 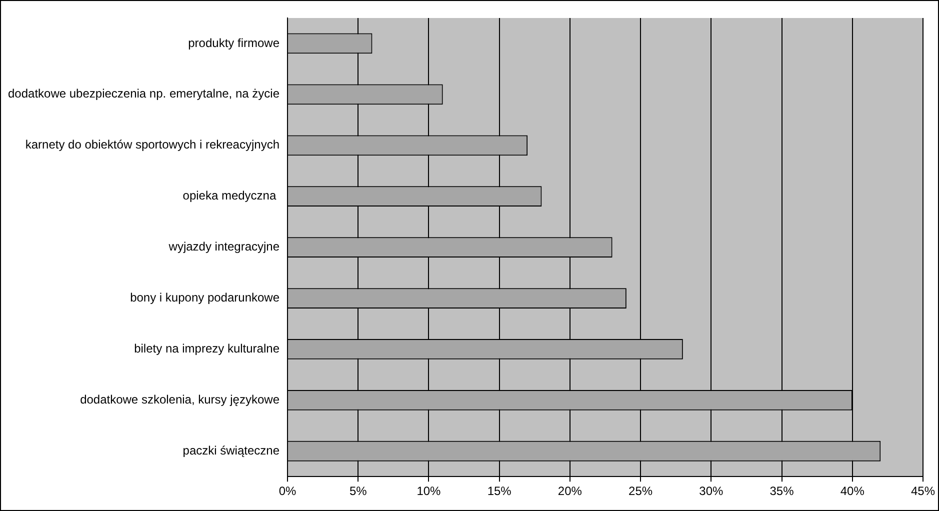 I want to click on y-tick-label: dodatkowe ubezpieczenia np. emerytalne, na życie, so click(x=144, y=93).